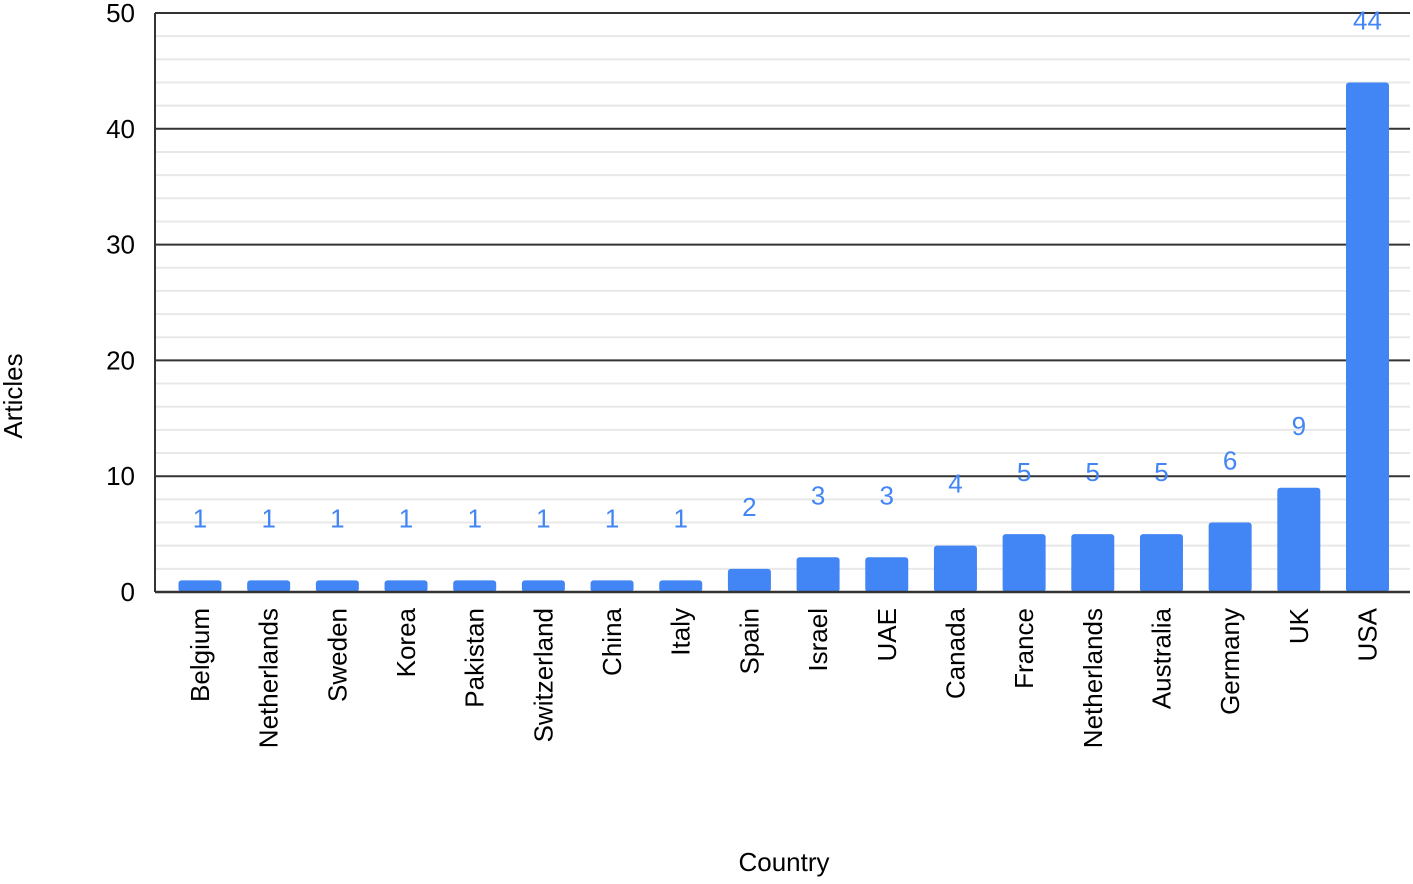 Image resolution: width=1413 pixels, height=884 pixels. What do you see at coordinates (955, 484) in the screenshot?
I see `data-label: 4` at bounding box center [955, 484].